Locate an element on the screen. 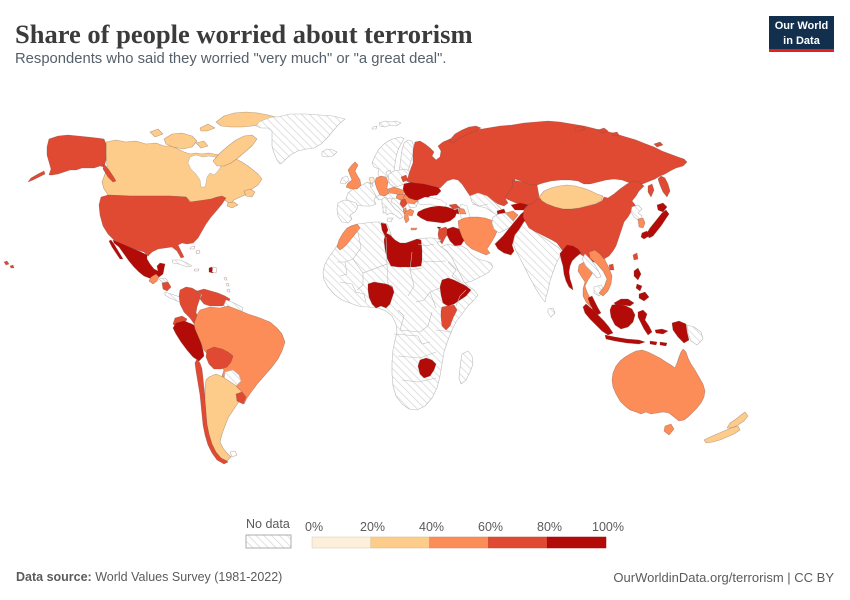 Image resolution: width=850 pixels, height=600 pixels. svg-text: 40% is located at coordinates (431, 527).